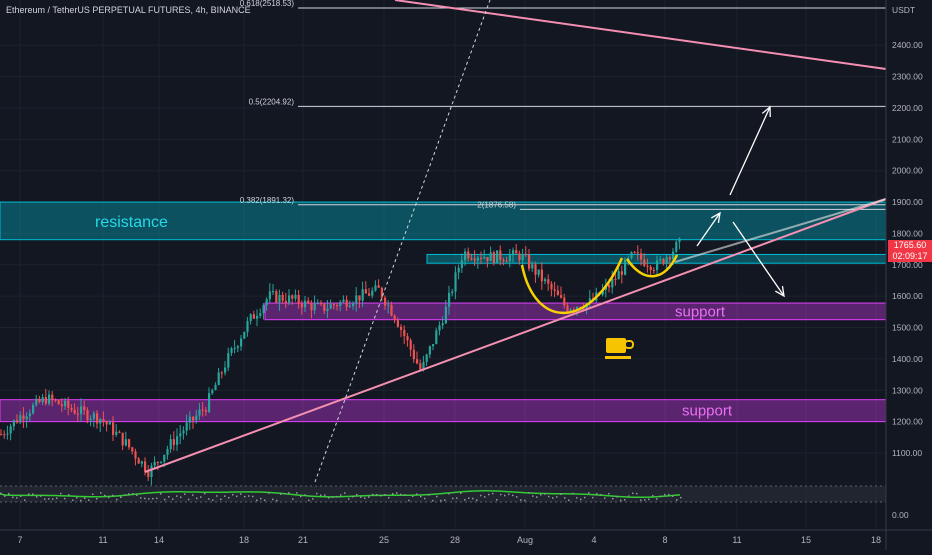  What do you see at coordinates (907, 171) in the screenshot?
I see `price-axis-tick: 2000.00` at bounding box center [907, 171].